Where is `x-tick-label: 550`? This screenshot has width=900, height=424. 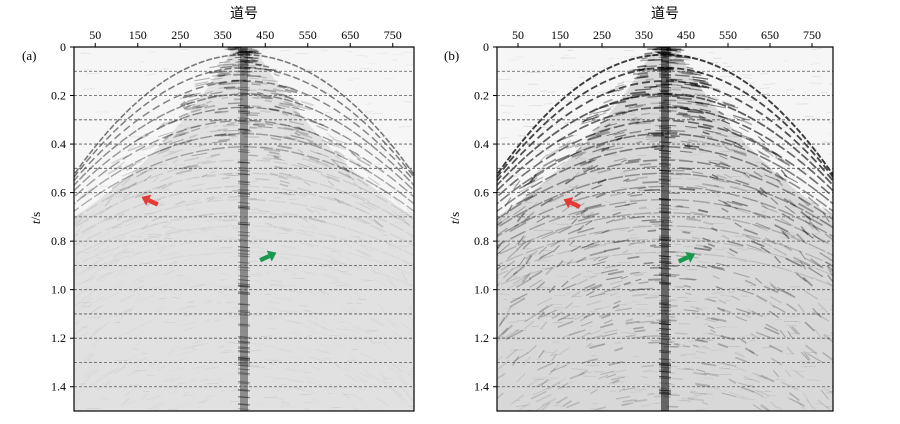
x-tick-label: 550 is located at coordinates (728, 35).